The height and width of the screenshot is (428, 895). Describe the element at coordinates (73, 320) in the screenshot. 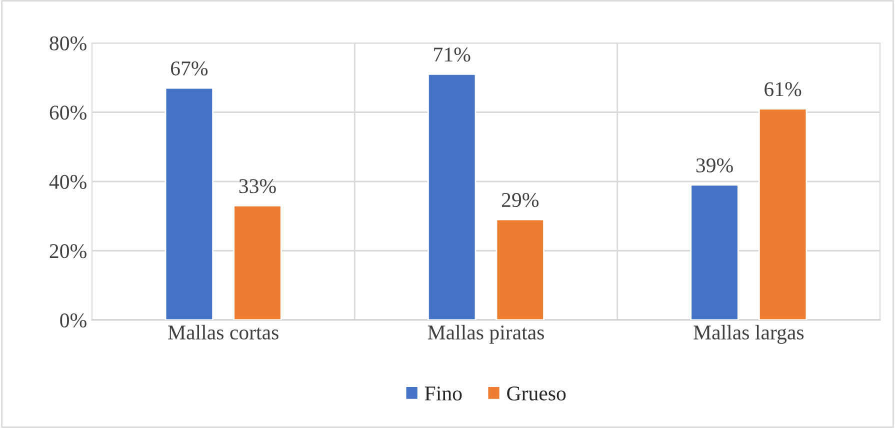

I see `y-tick-label: 0%` at that location.